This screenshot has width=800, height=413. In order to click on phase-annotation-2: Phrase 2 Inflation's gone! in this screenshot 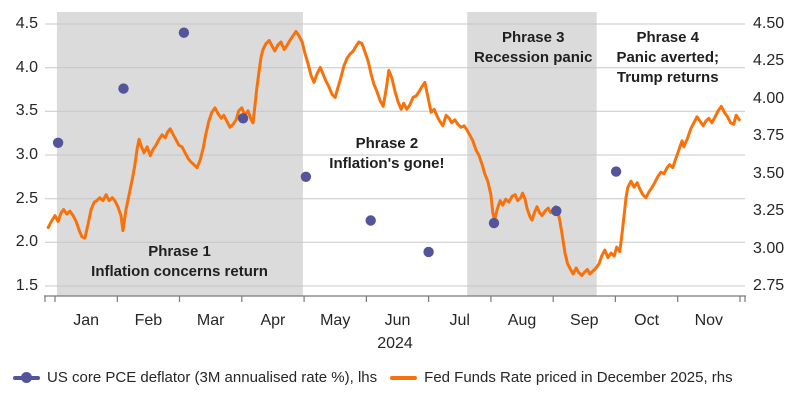, I will do `click(386, 154)`.